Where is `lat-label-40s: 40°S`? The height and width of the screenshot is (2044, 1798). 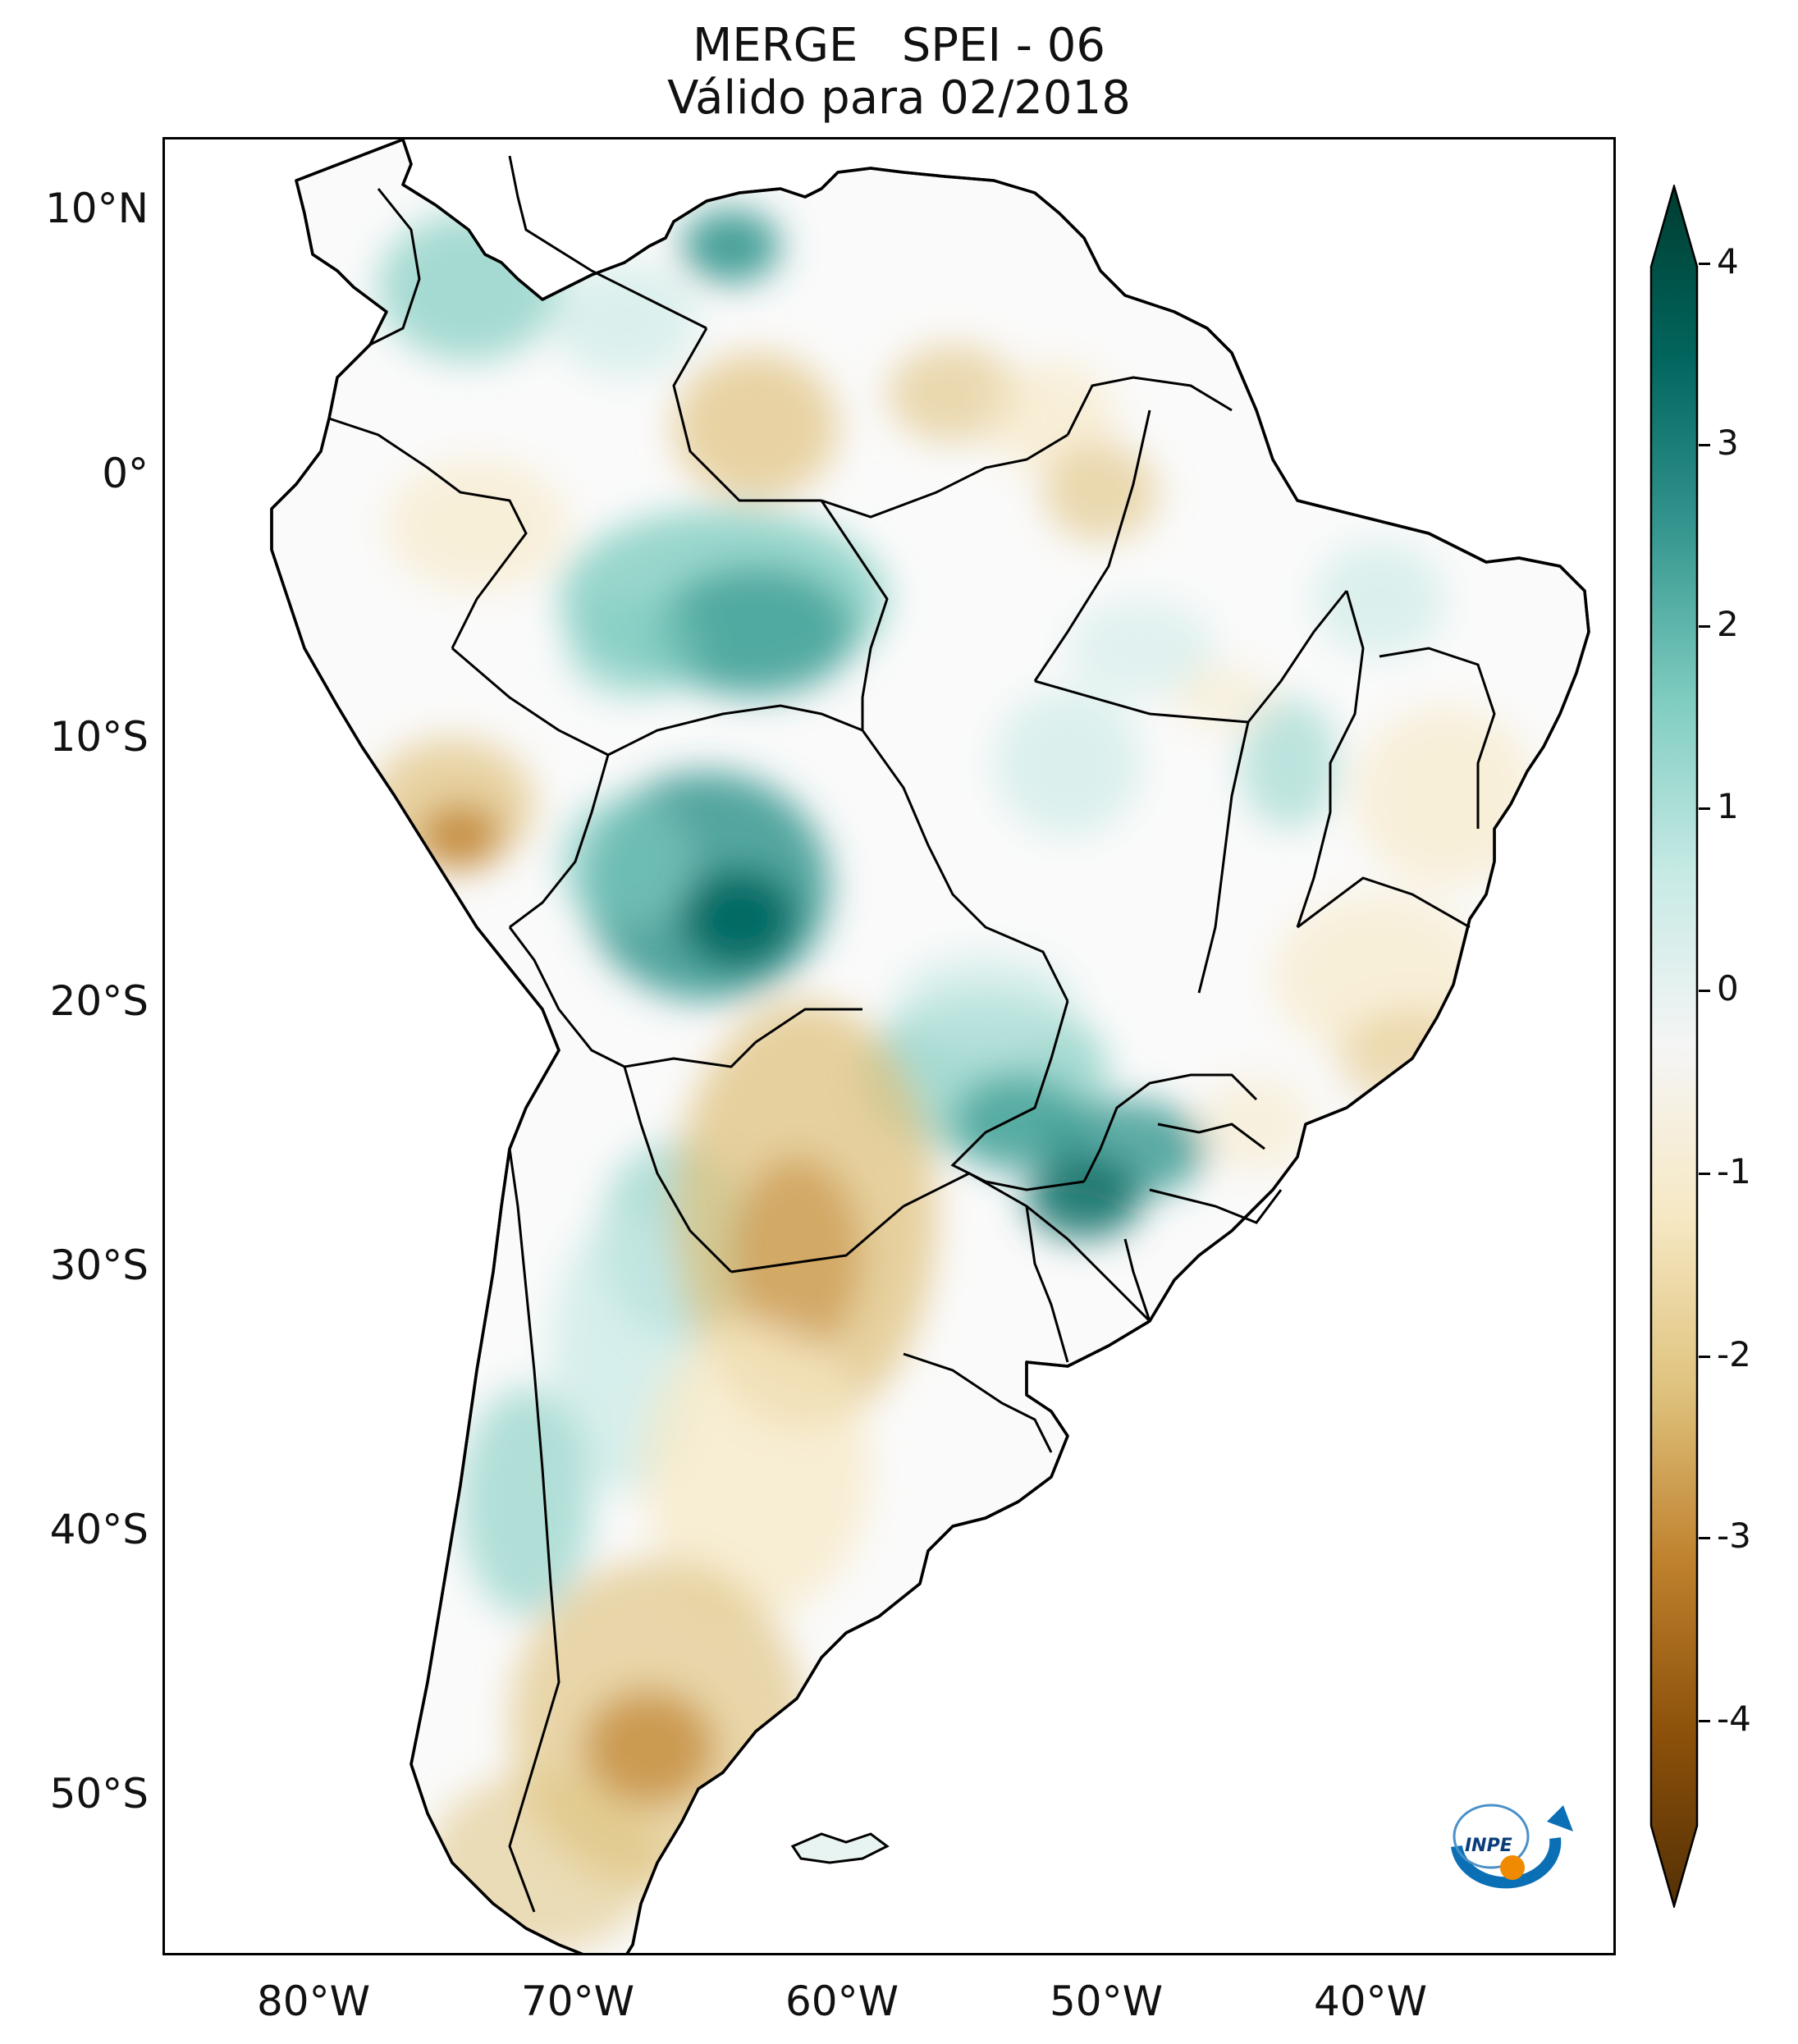
lat-label-40s: 40°S is located at coordinates (99, 1529).